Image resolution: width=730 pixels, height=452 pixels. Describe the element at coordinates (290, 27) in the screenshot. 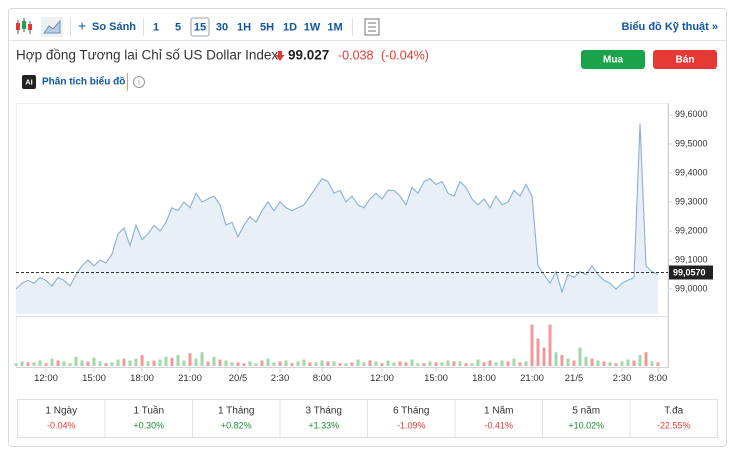

I see `interval-button: 1D` at that location.